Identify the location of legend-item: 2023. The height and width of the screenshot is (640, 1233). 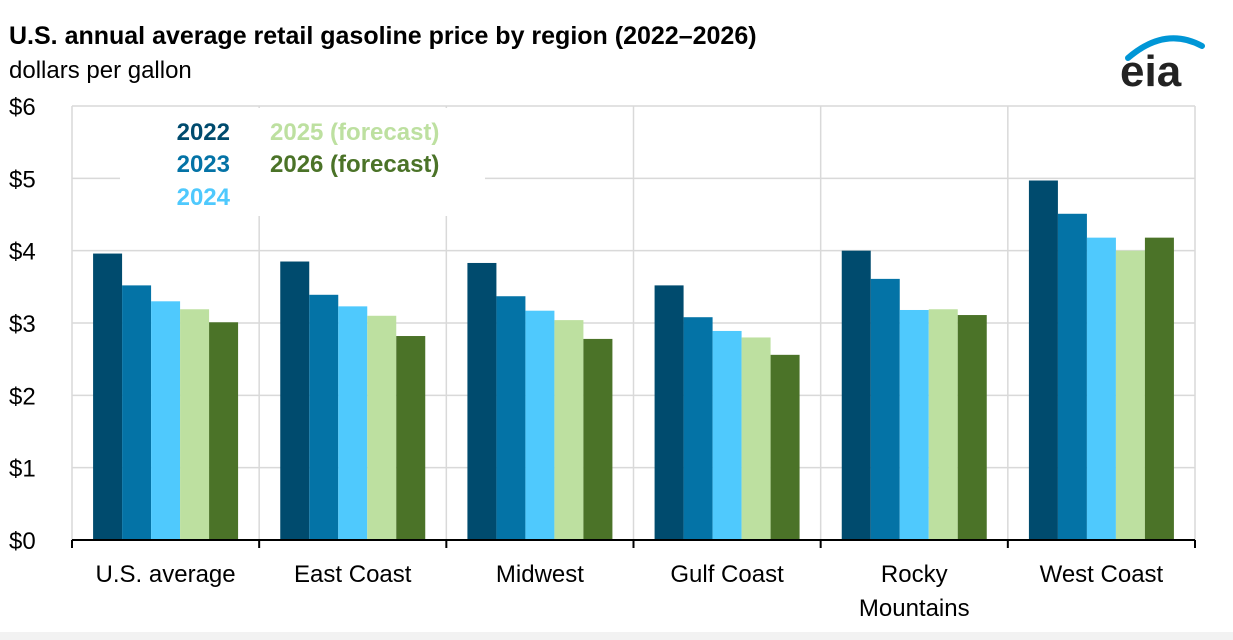
(203, 164).